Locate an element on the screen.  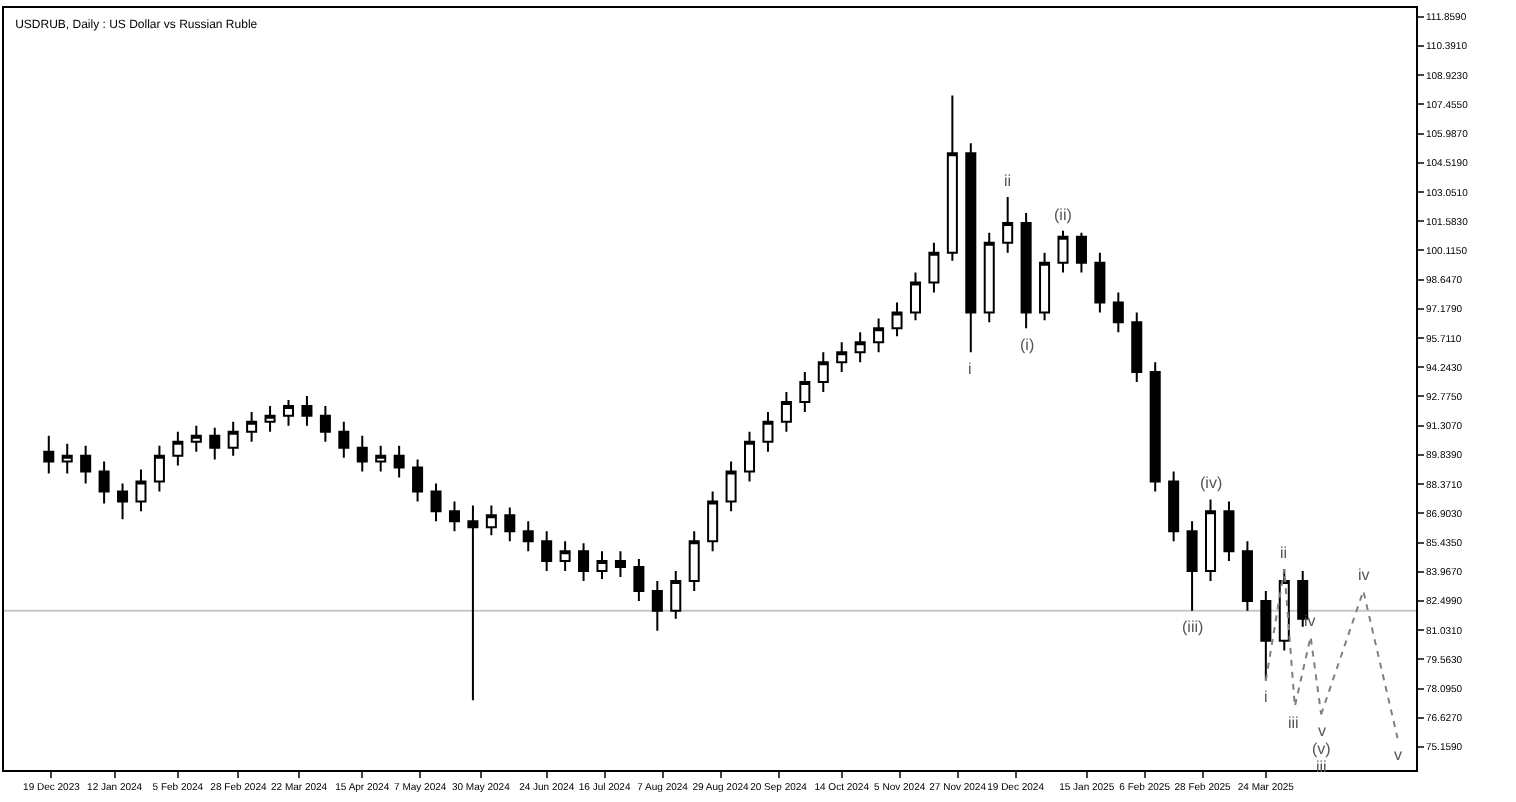
annotation: iii is located at coordinates (1294, 723).